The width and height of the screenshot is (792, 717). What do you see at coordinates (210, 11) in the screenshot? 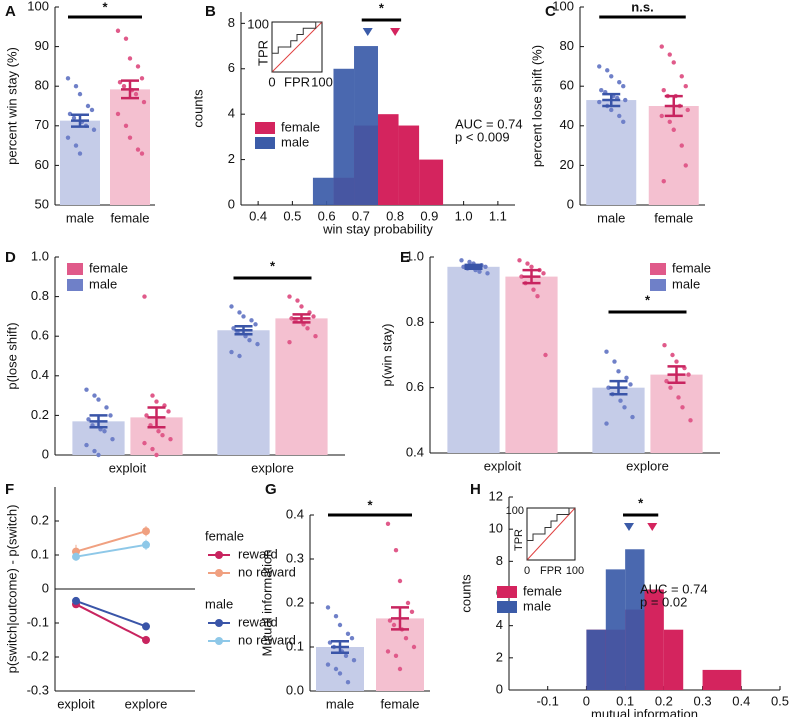
I see `panel-label: B` at bounding box center [210, 11].